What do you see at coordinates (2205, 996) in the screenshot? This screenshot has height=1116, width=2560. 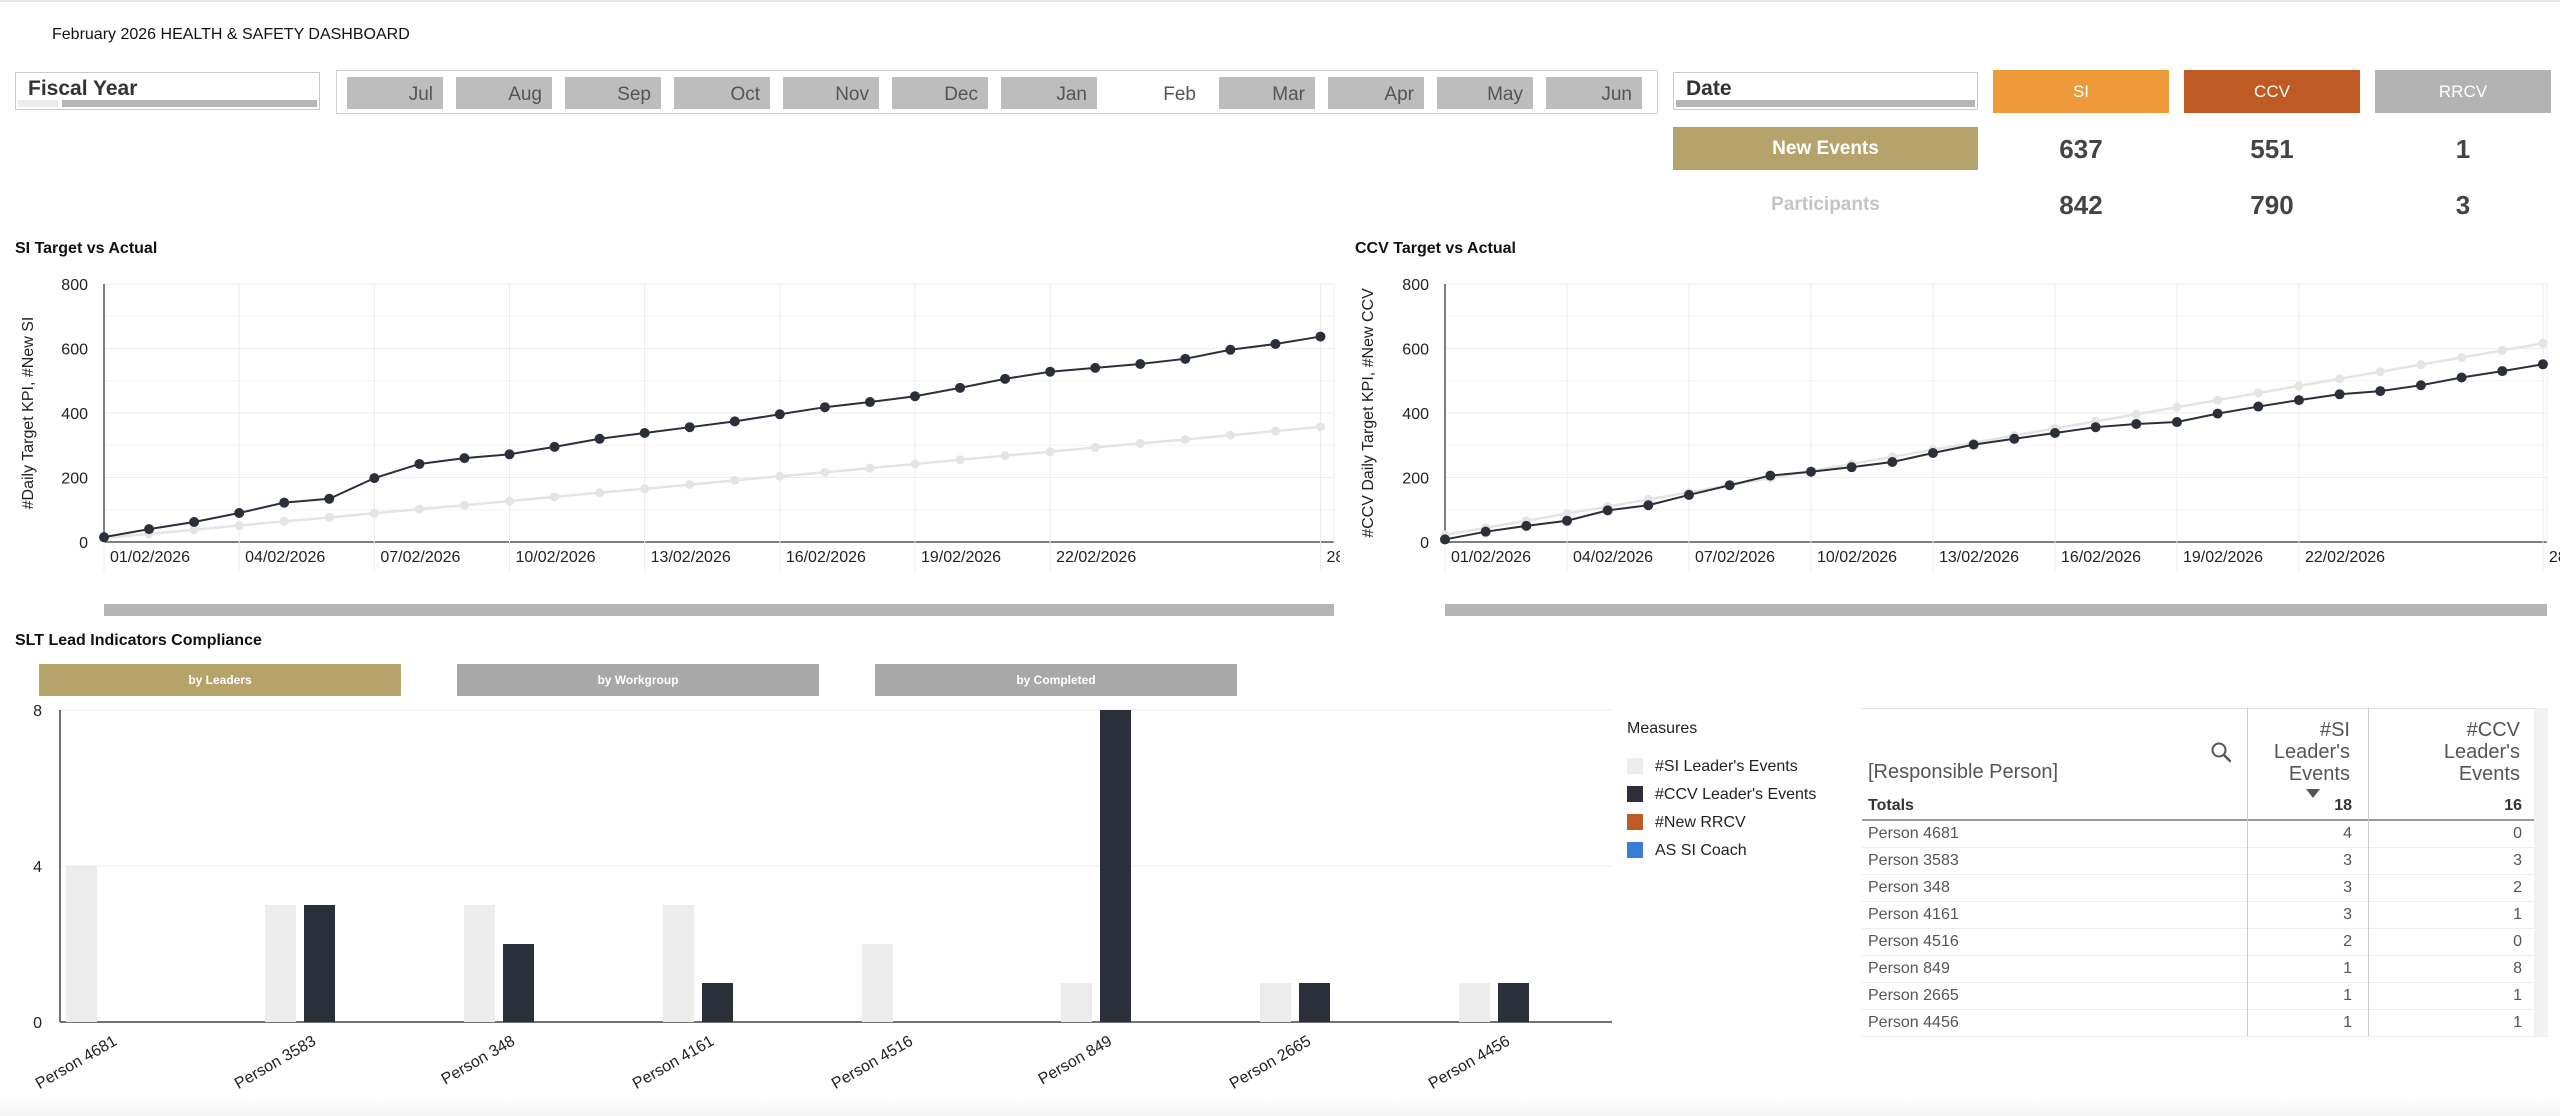 I see `table-row: Person 2665 1 1` at bounding box center [2205, 996].